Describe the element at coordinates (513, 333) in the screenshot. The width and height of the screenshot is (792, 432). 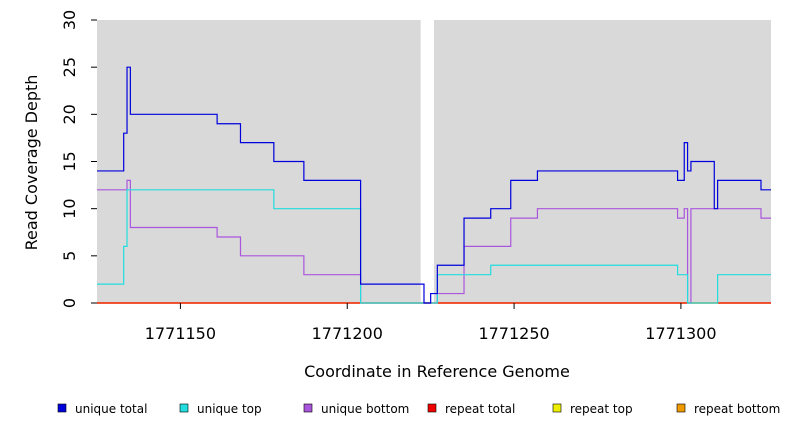
I see `x-tick-label: 1771250` at that location.